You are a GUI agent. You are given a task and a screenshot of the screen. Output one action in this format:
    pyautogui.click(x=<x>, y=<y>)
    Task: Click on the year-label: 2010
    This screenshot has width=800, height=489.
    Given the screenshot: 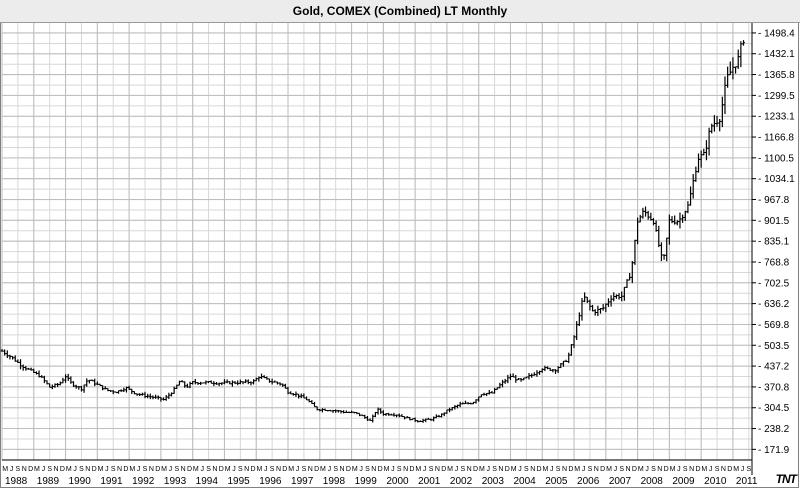 What is the action you would take?
    pyautogui.click(x=715, y=481)
    